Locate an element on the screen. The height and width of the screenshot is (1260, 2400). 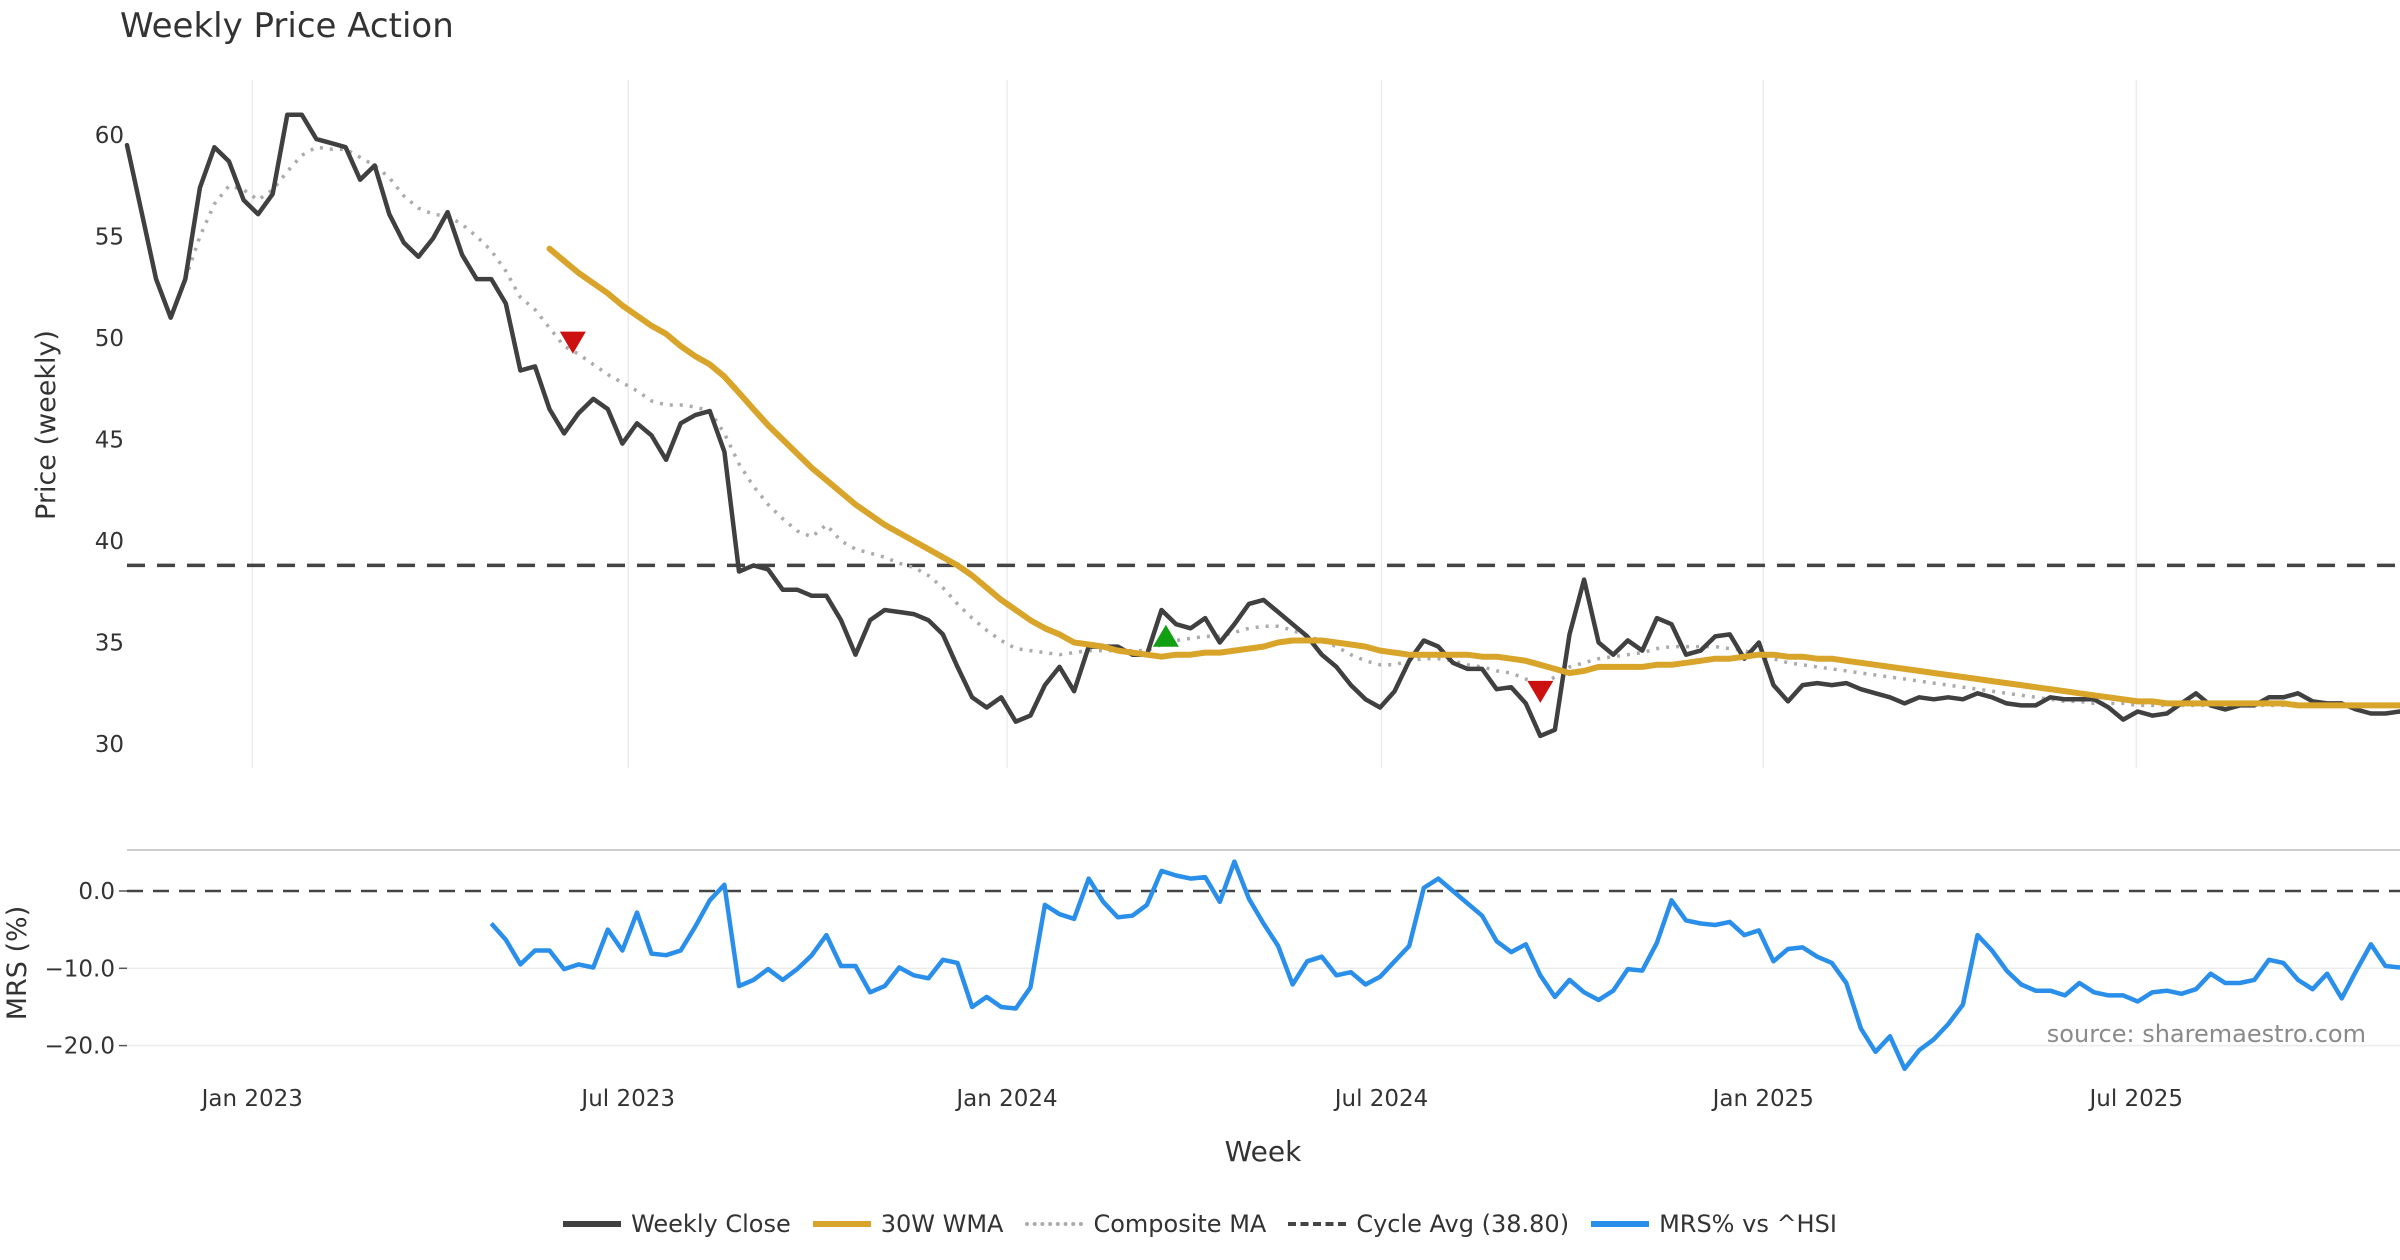
x-tick-label: Jan 2025 is located at coordinates (1762, 1099).